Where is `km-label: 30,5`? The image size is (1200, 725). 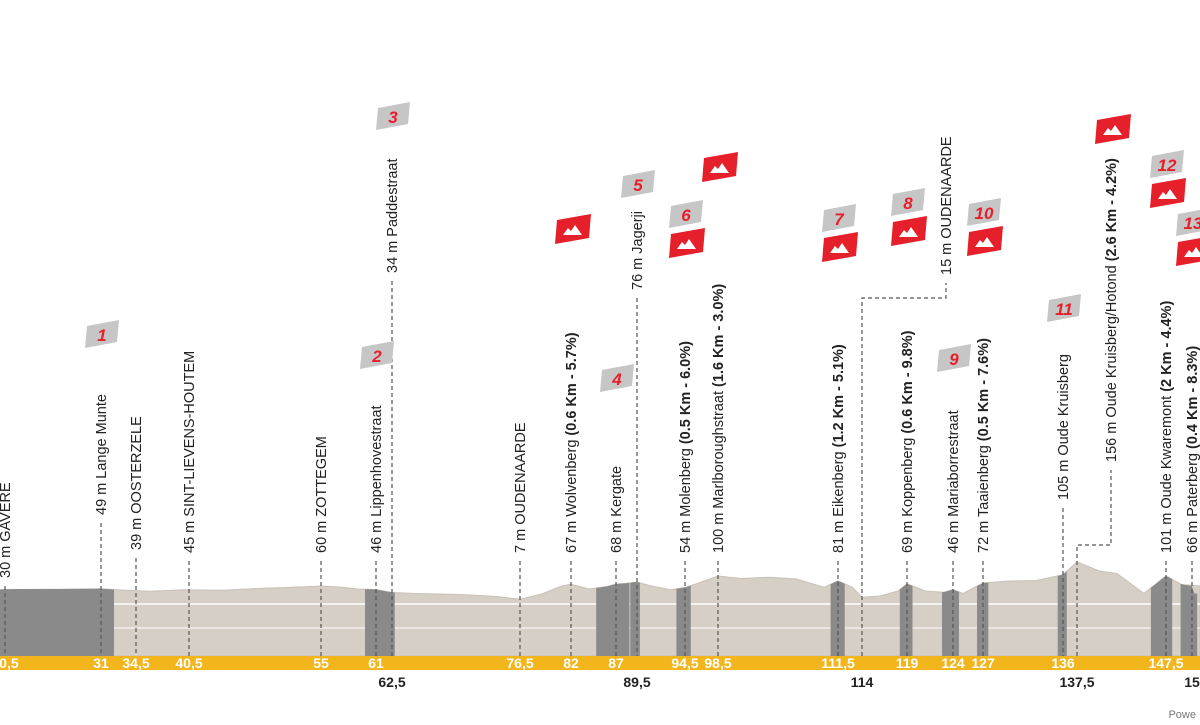
km-label: 30,5 is located at coordinates (9, 663).